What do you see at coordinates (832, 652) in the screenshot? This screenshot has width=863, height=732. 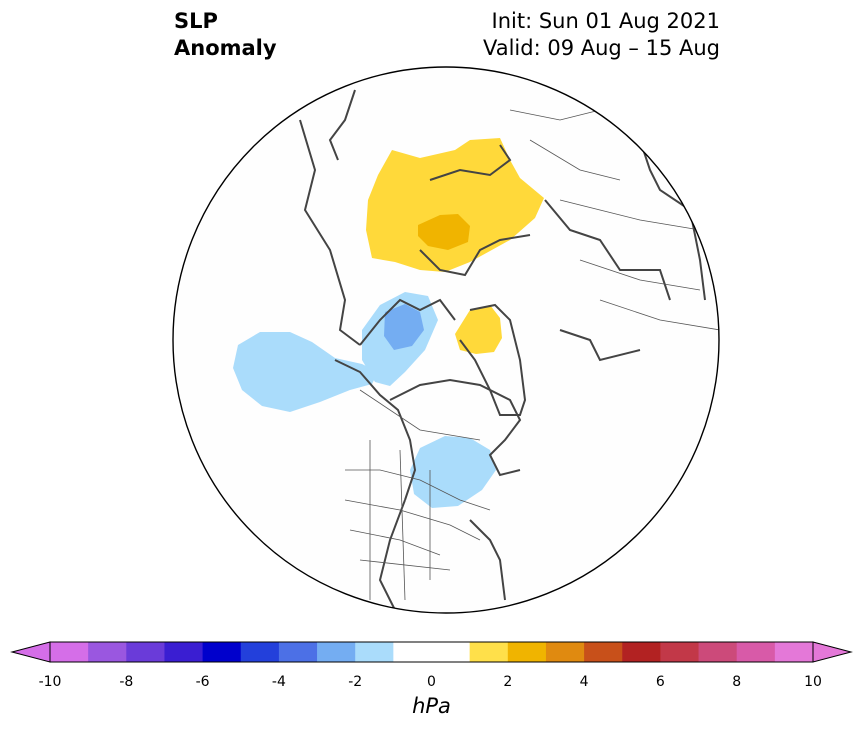 I see `colorbar-extend-max` at bounding box center [832, 652].